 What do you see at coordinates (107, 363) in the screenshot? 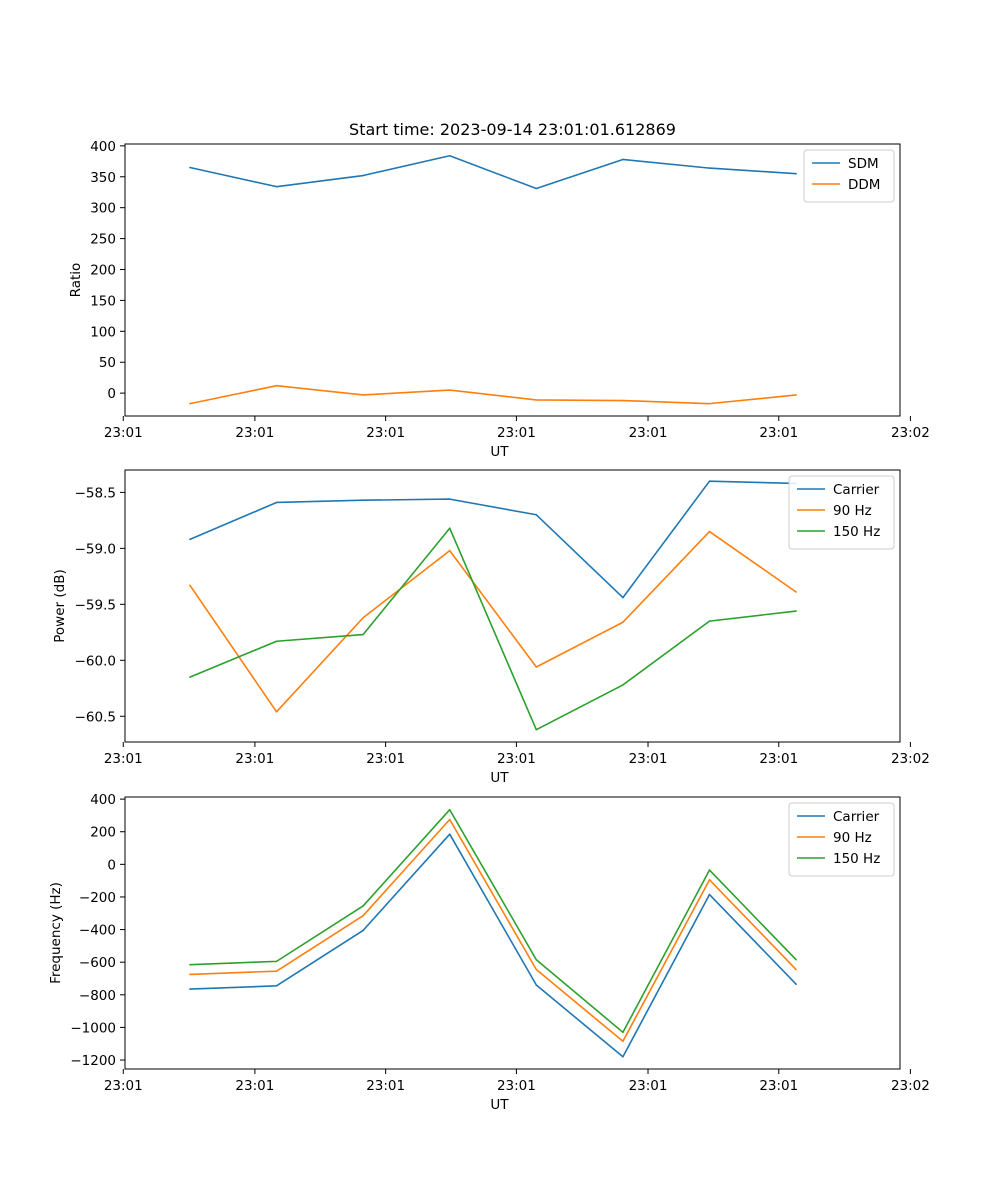
I see `y-tick-label: 50` at bounding box center [107, 363].